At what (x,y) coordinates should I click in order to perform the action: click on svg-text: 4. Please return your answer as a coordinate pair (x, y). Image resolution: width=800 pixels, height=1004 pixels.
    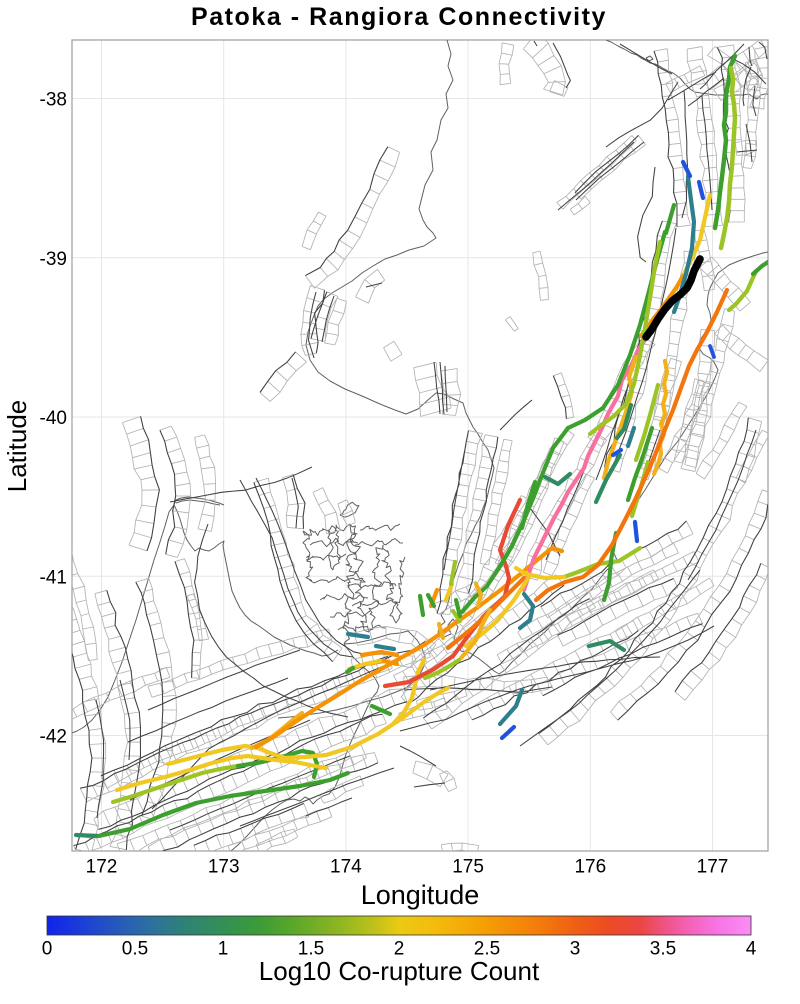
    Looking at the image, I should click on (751, 949).